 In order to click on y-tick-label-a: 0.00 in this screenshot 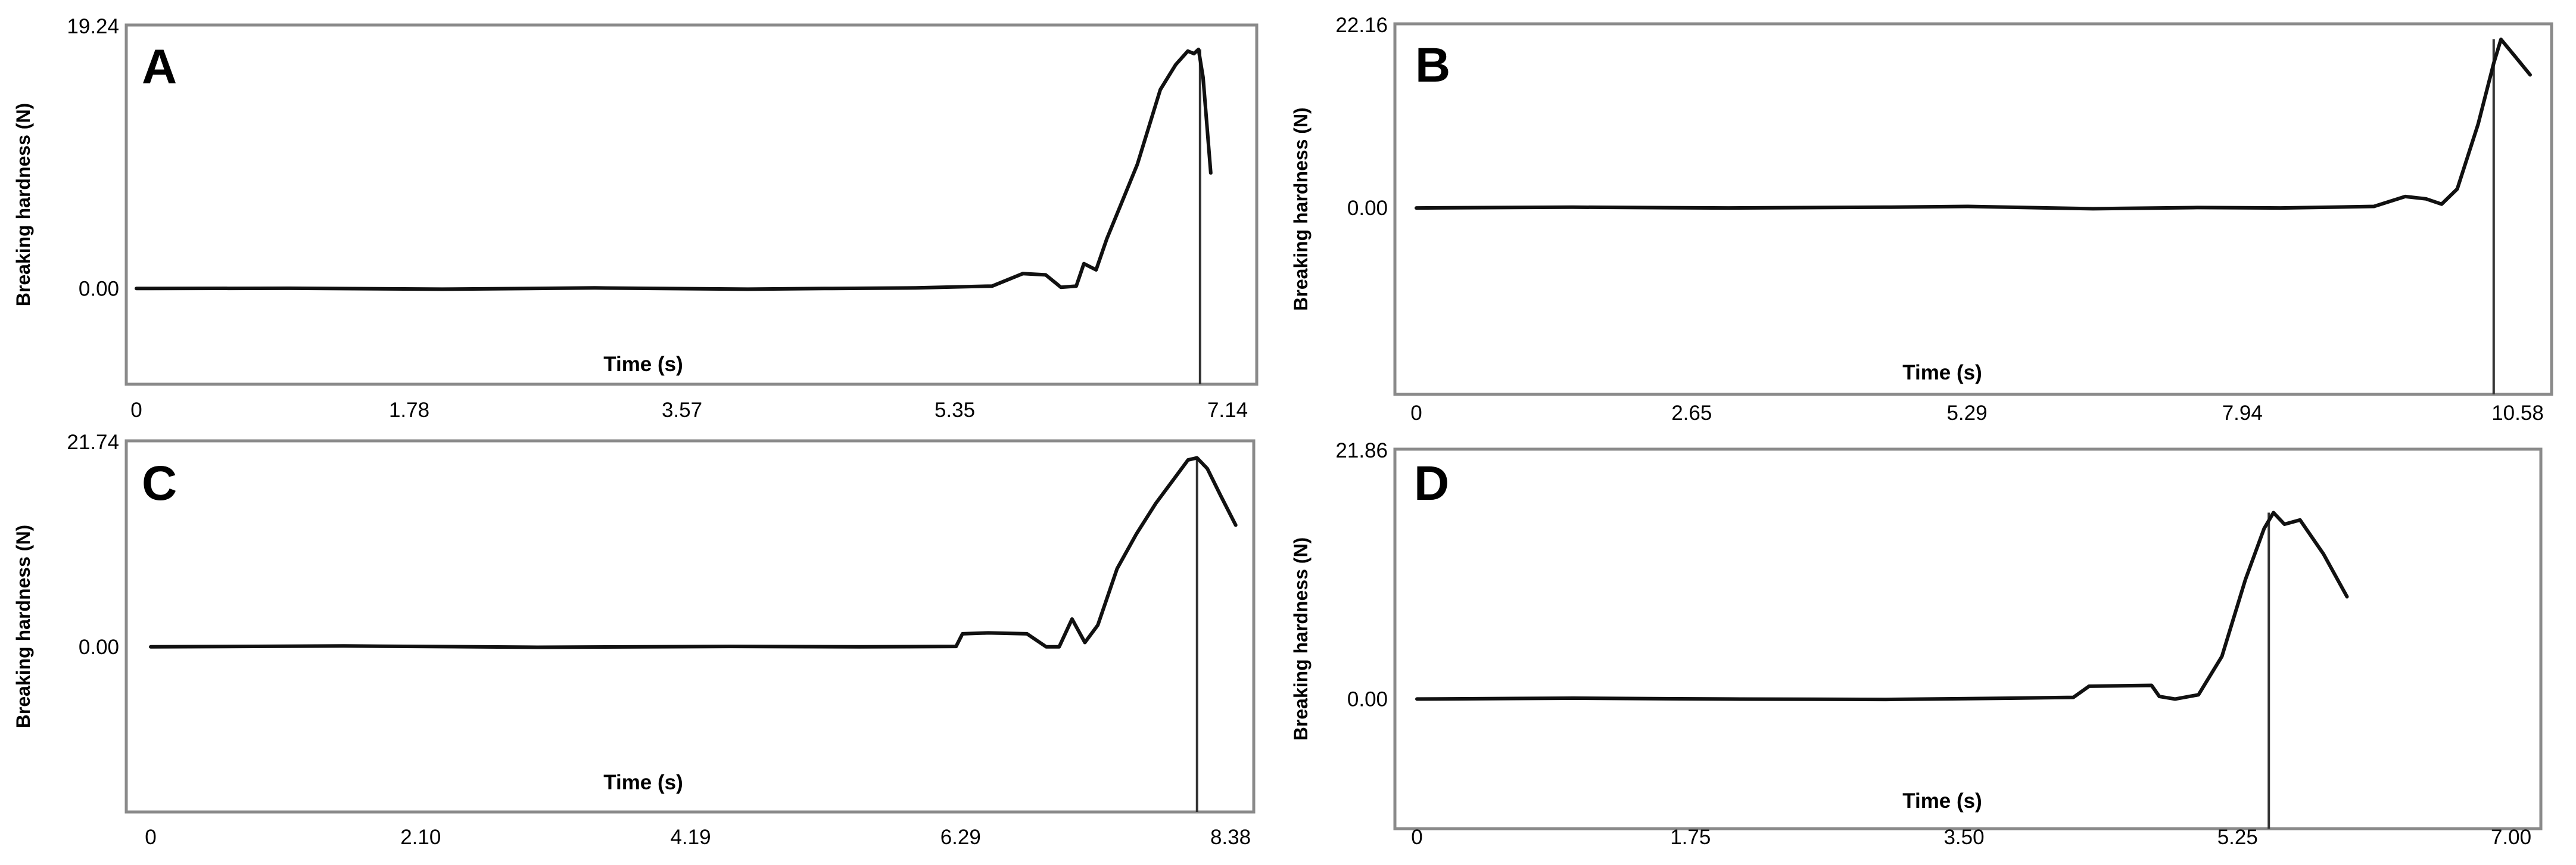, I will do `click(99, 288)`.